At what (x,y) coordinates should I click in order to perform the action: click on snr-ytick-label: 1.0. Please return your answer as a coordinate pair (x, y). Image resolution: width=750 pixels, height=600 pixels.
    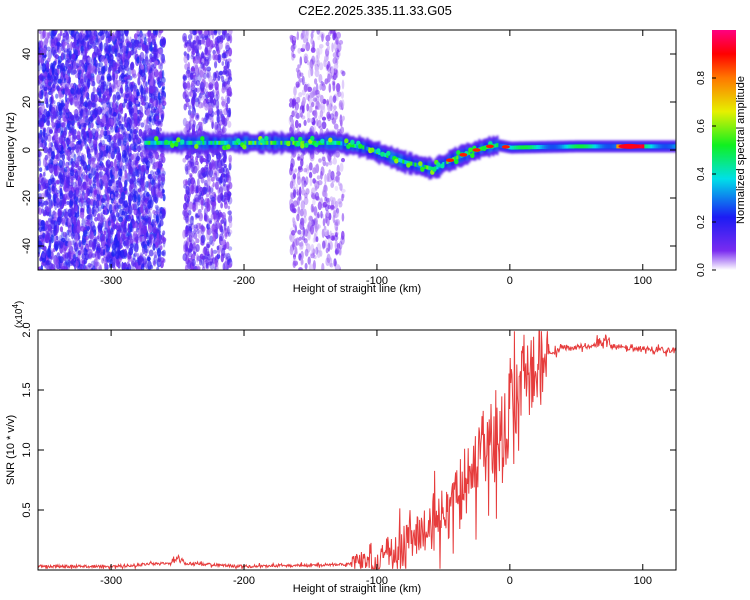
    Looking at the image, I should click on (27, 449).